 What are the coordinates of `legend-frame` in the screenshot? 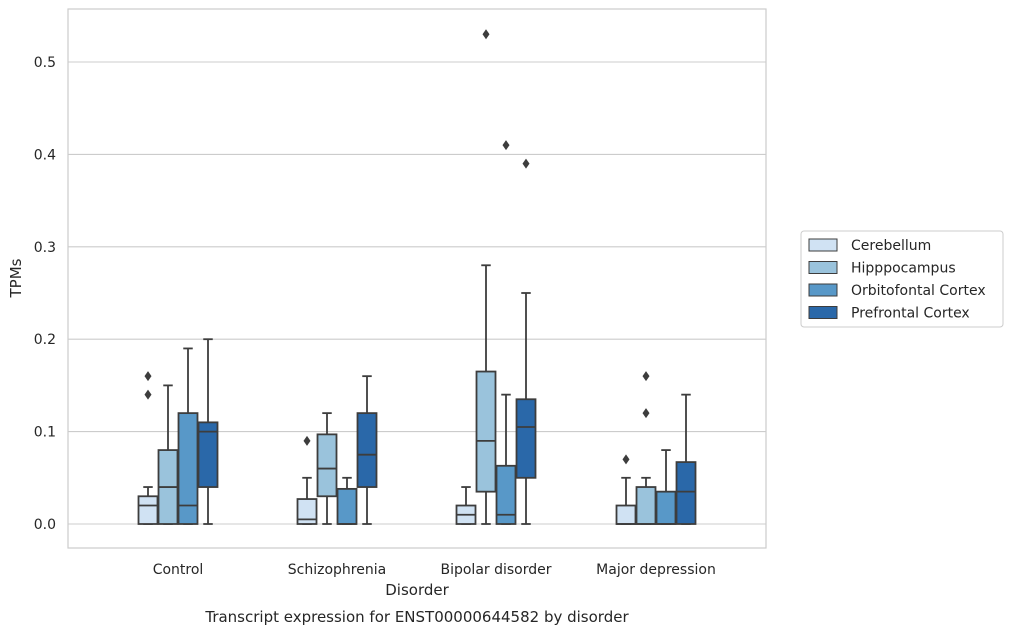 It's located at (902, 279).